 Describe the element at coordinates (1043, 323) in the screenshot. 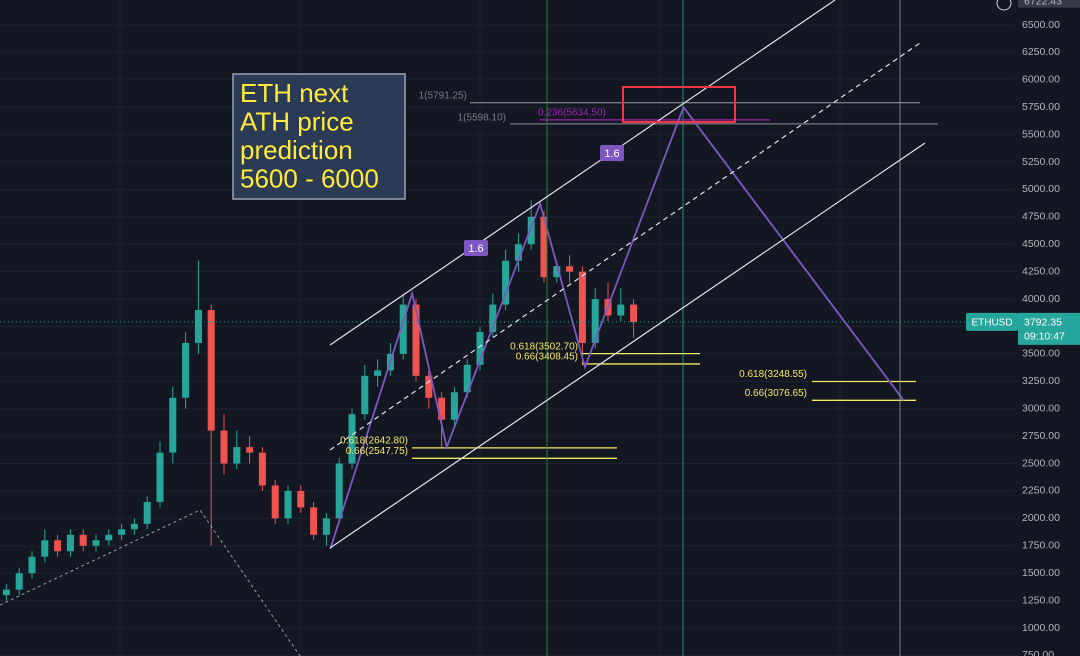

I see `last-price: 3792.35` at that location.